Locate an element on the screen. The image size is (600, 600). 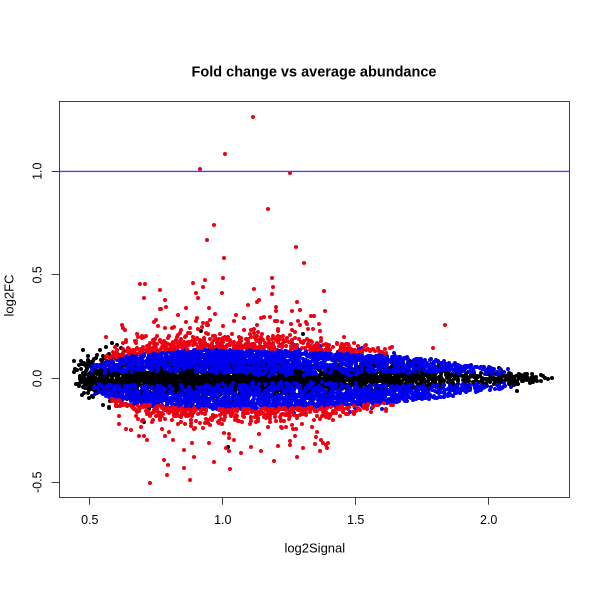
svg-text: log2Signal is located at coordinates (314, 547).